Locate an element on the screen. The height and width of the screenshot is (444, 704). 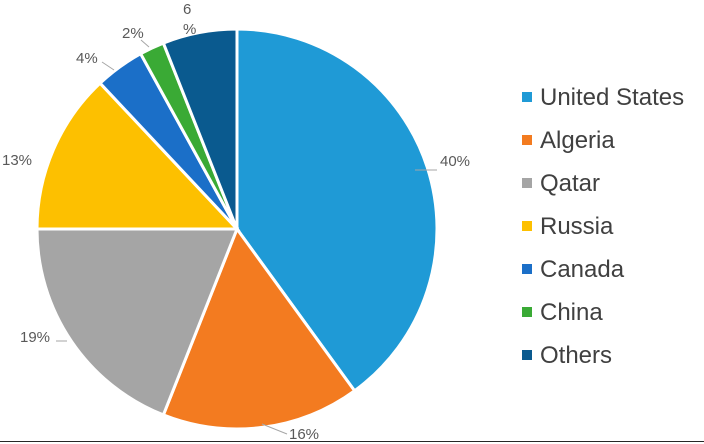
legend-item-algeria: Algeria is located at coordinates (568, 140).